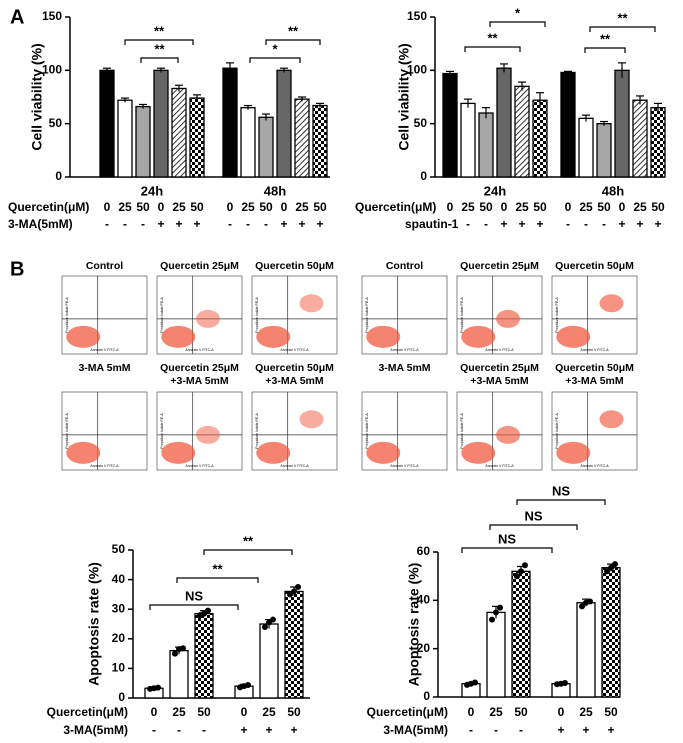  I want to click on flow-title: Quercetin 50μM, so click(594, 368).